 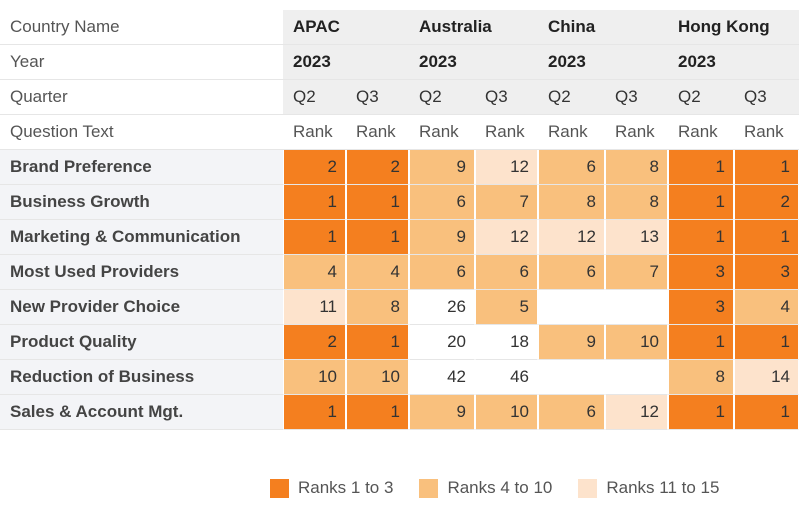 What do you see at coordinates (442, 97) in the screenshot?
I see `quarter-header-2: Q2` at bounding box center [442, 97].